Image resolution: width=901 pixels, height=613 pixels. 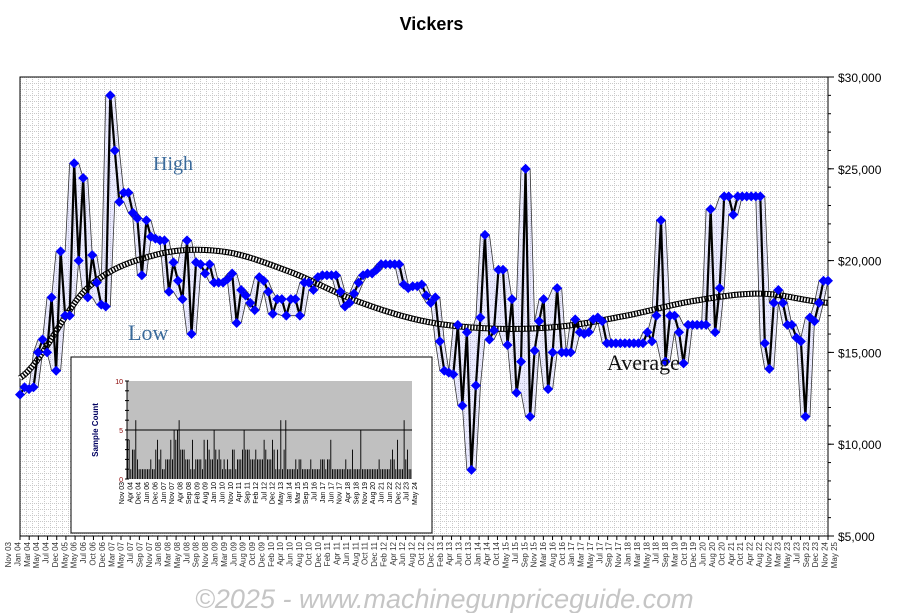 I want to click on inset-x-tick-label: Aug 20, so click(x=373, y=493).